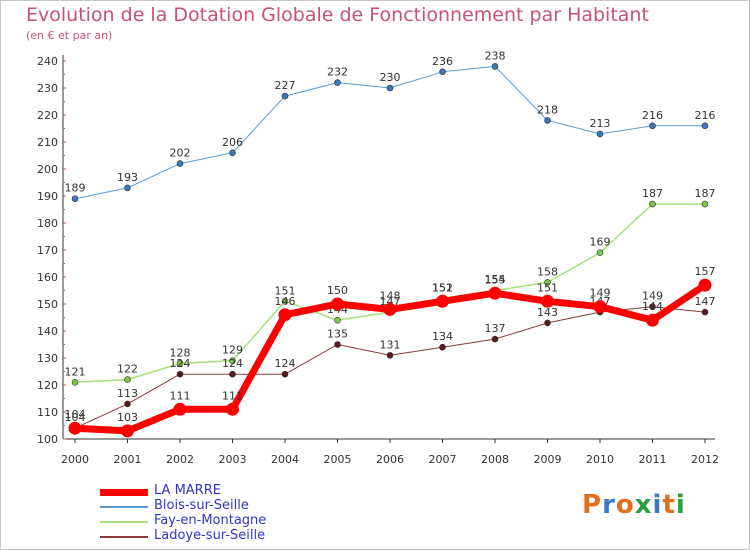 This screenshot has height=550, width=750. I want to click on y-tick-label: 110, so click(47, 412).